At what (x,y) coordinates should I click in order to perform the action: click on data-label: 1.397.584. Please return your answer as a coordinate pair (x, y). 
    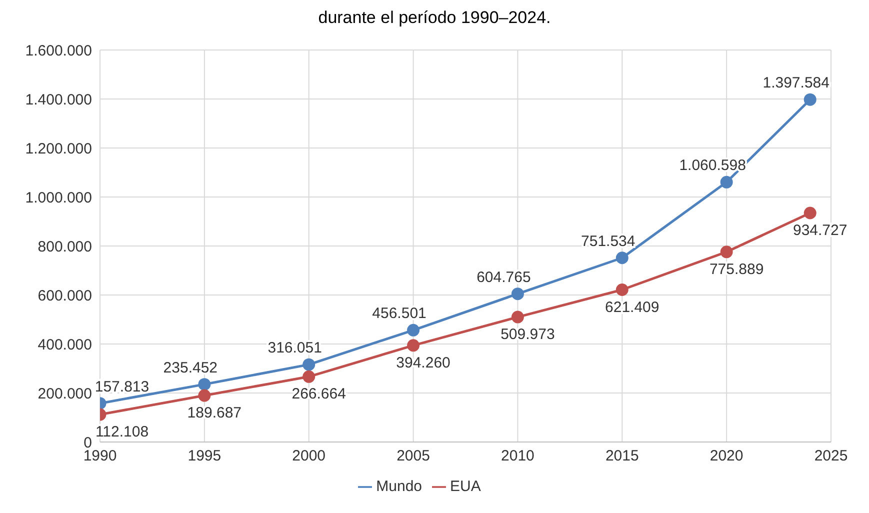
    Looking at the image, I should click on (796, 83).